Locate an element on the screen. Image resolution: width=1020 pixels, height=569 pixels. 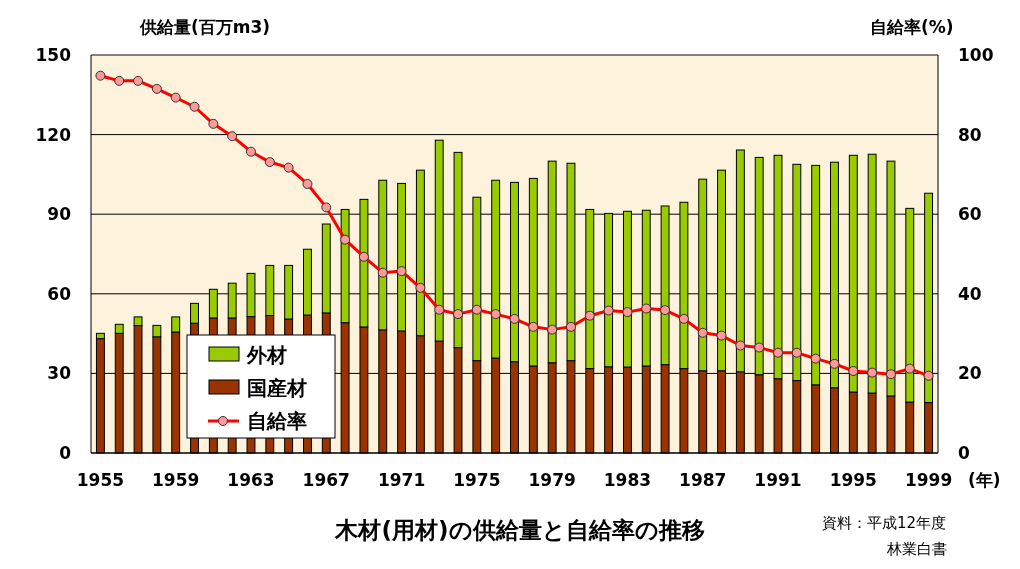
x-tick-label: 1999 is located at coordinates (928, 480).